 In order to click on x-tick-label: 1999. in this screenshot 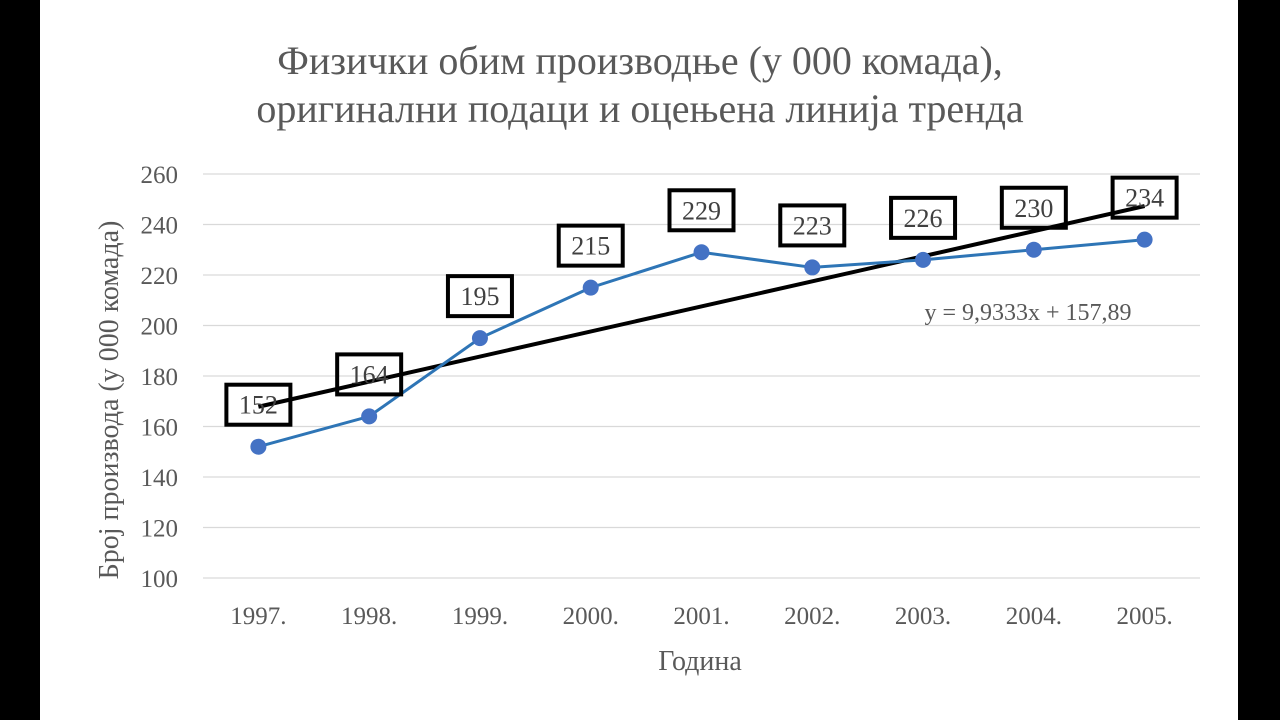, I will do `click(480, 616)`.